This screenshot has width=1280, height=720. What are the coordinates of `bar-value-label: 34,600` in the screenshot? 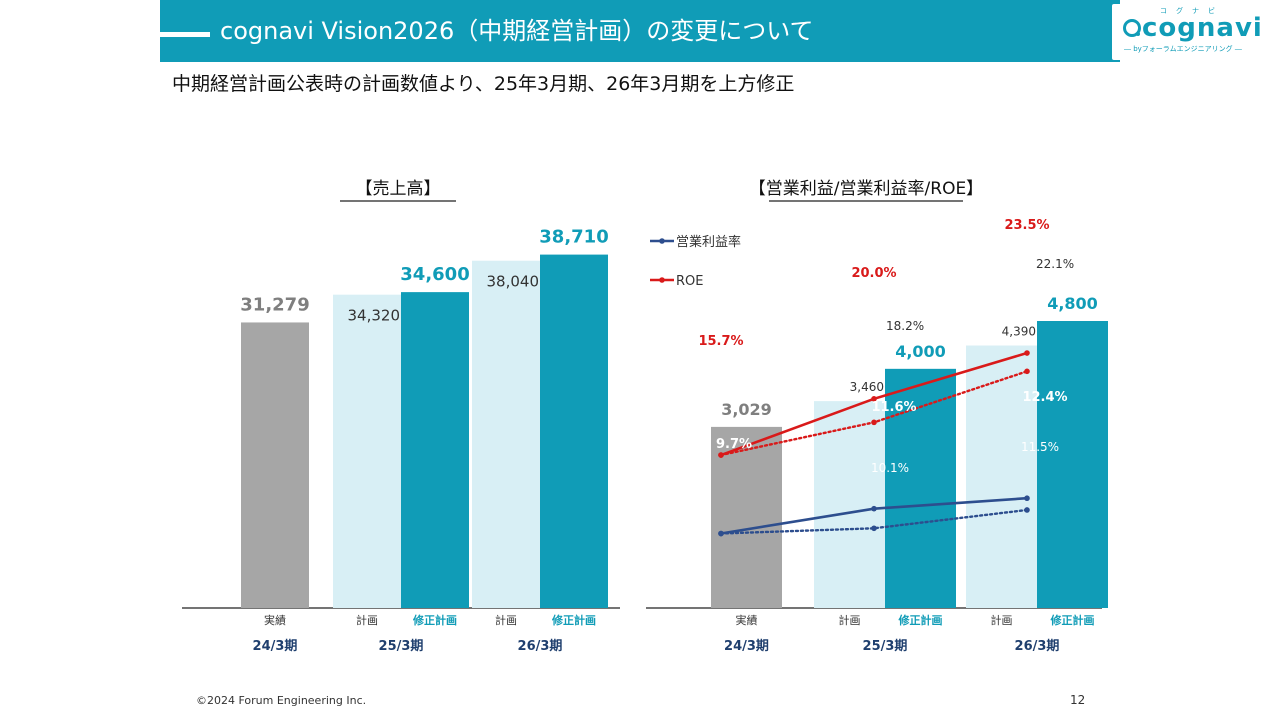 It's located at (434, 274).